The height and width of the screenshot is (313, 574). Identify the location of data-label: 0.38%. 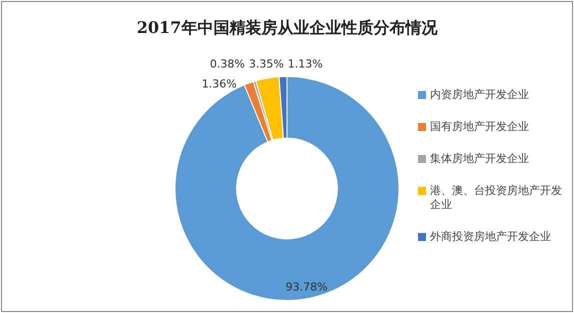
(227, 63).